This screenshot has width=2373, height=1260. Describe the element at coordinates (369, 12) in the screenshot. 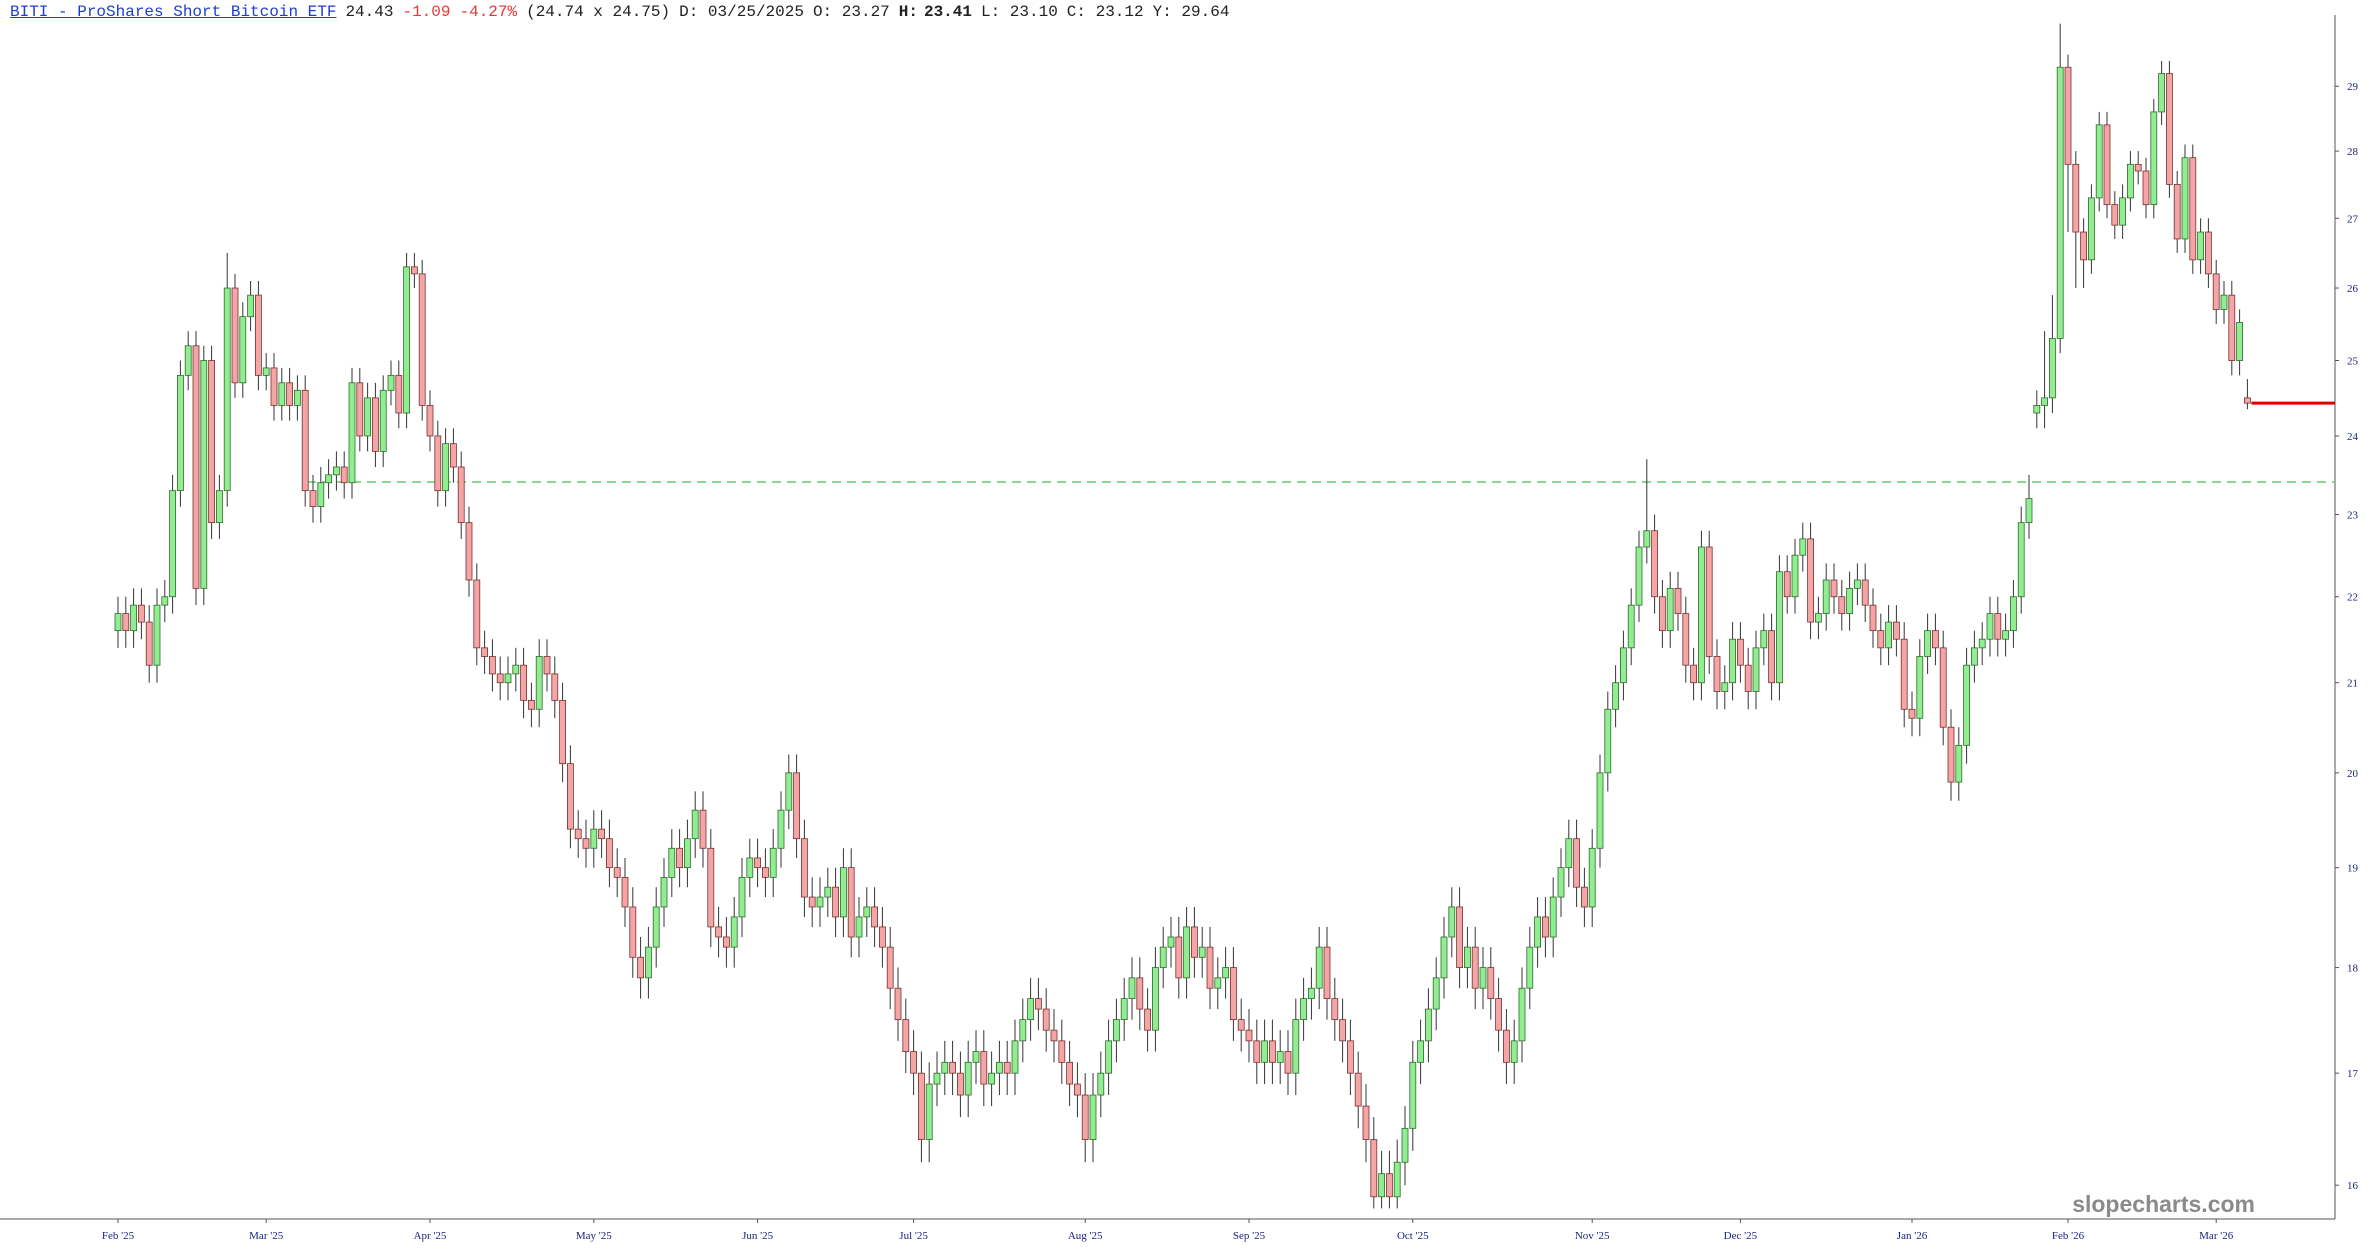

I see `last-price: 24.43` at that location.